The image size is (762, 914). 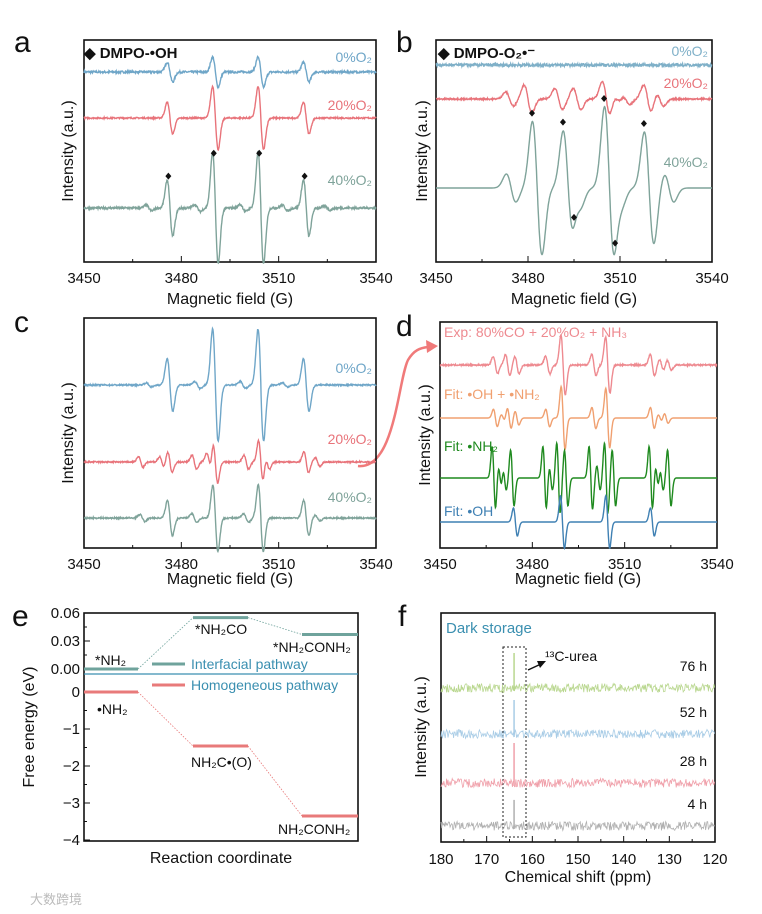 I want to click on watermark: 大数跨境, so click(x=56, y=899).